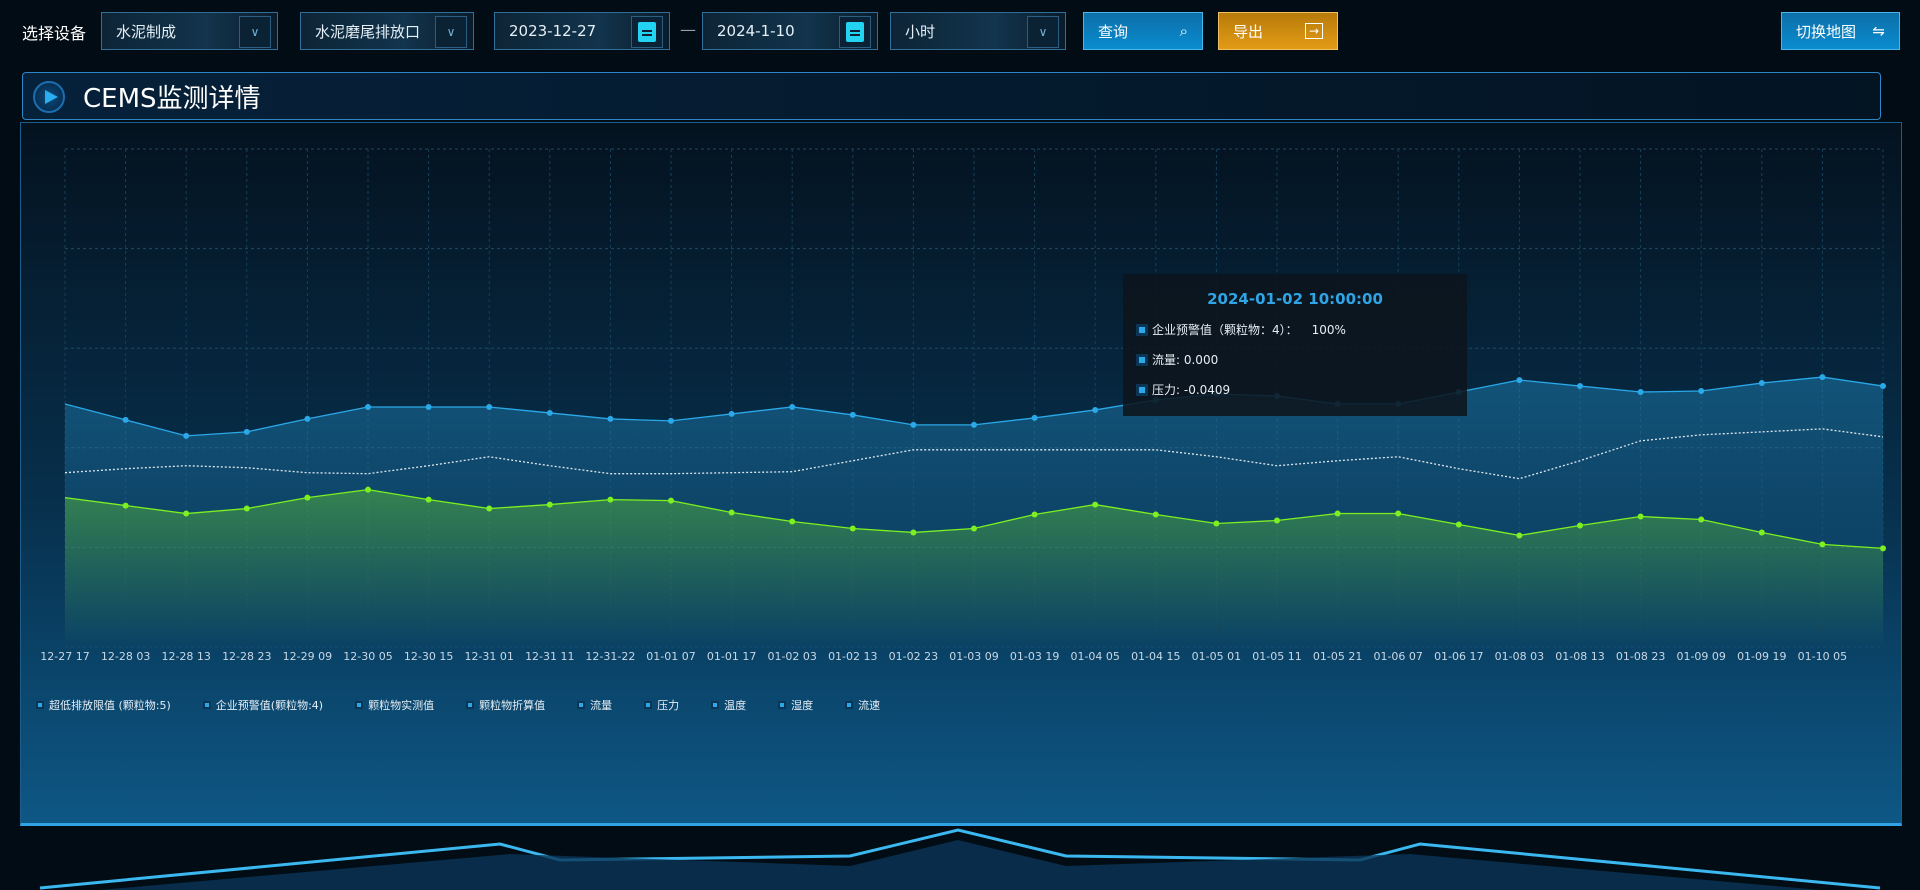  I want to click on query-button: 查询 ⌕, so click(1143, 31).